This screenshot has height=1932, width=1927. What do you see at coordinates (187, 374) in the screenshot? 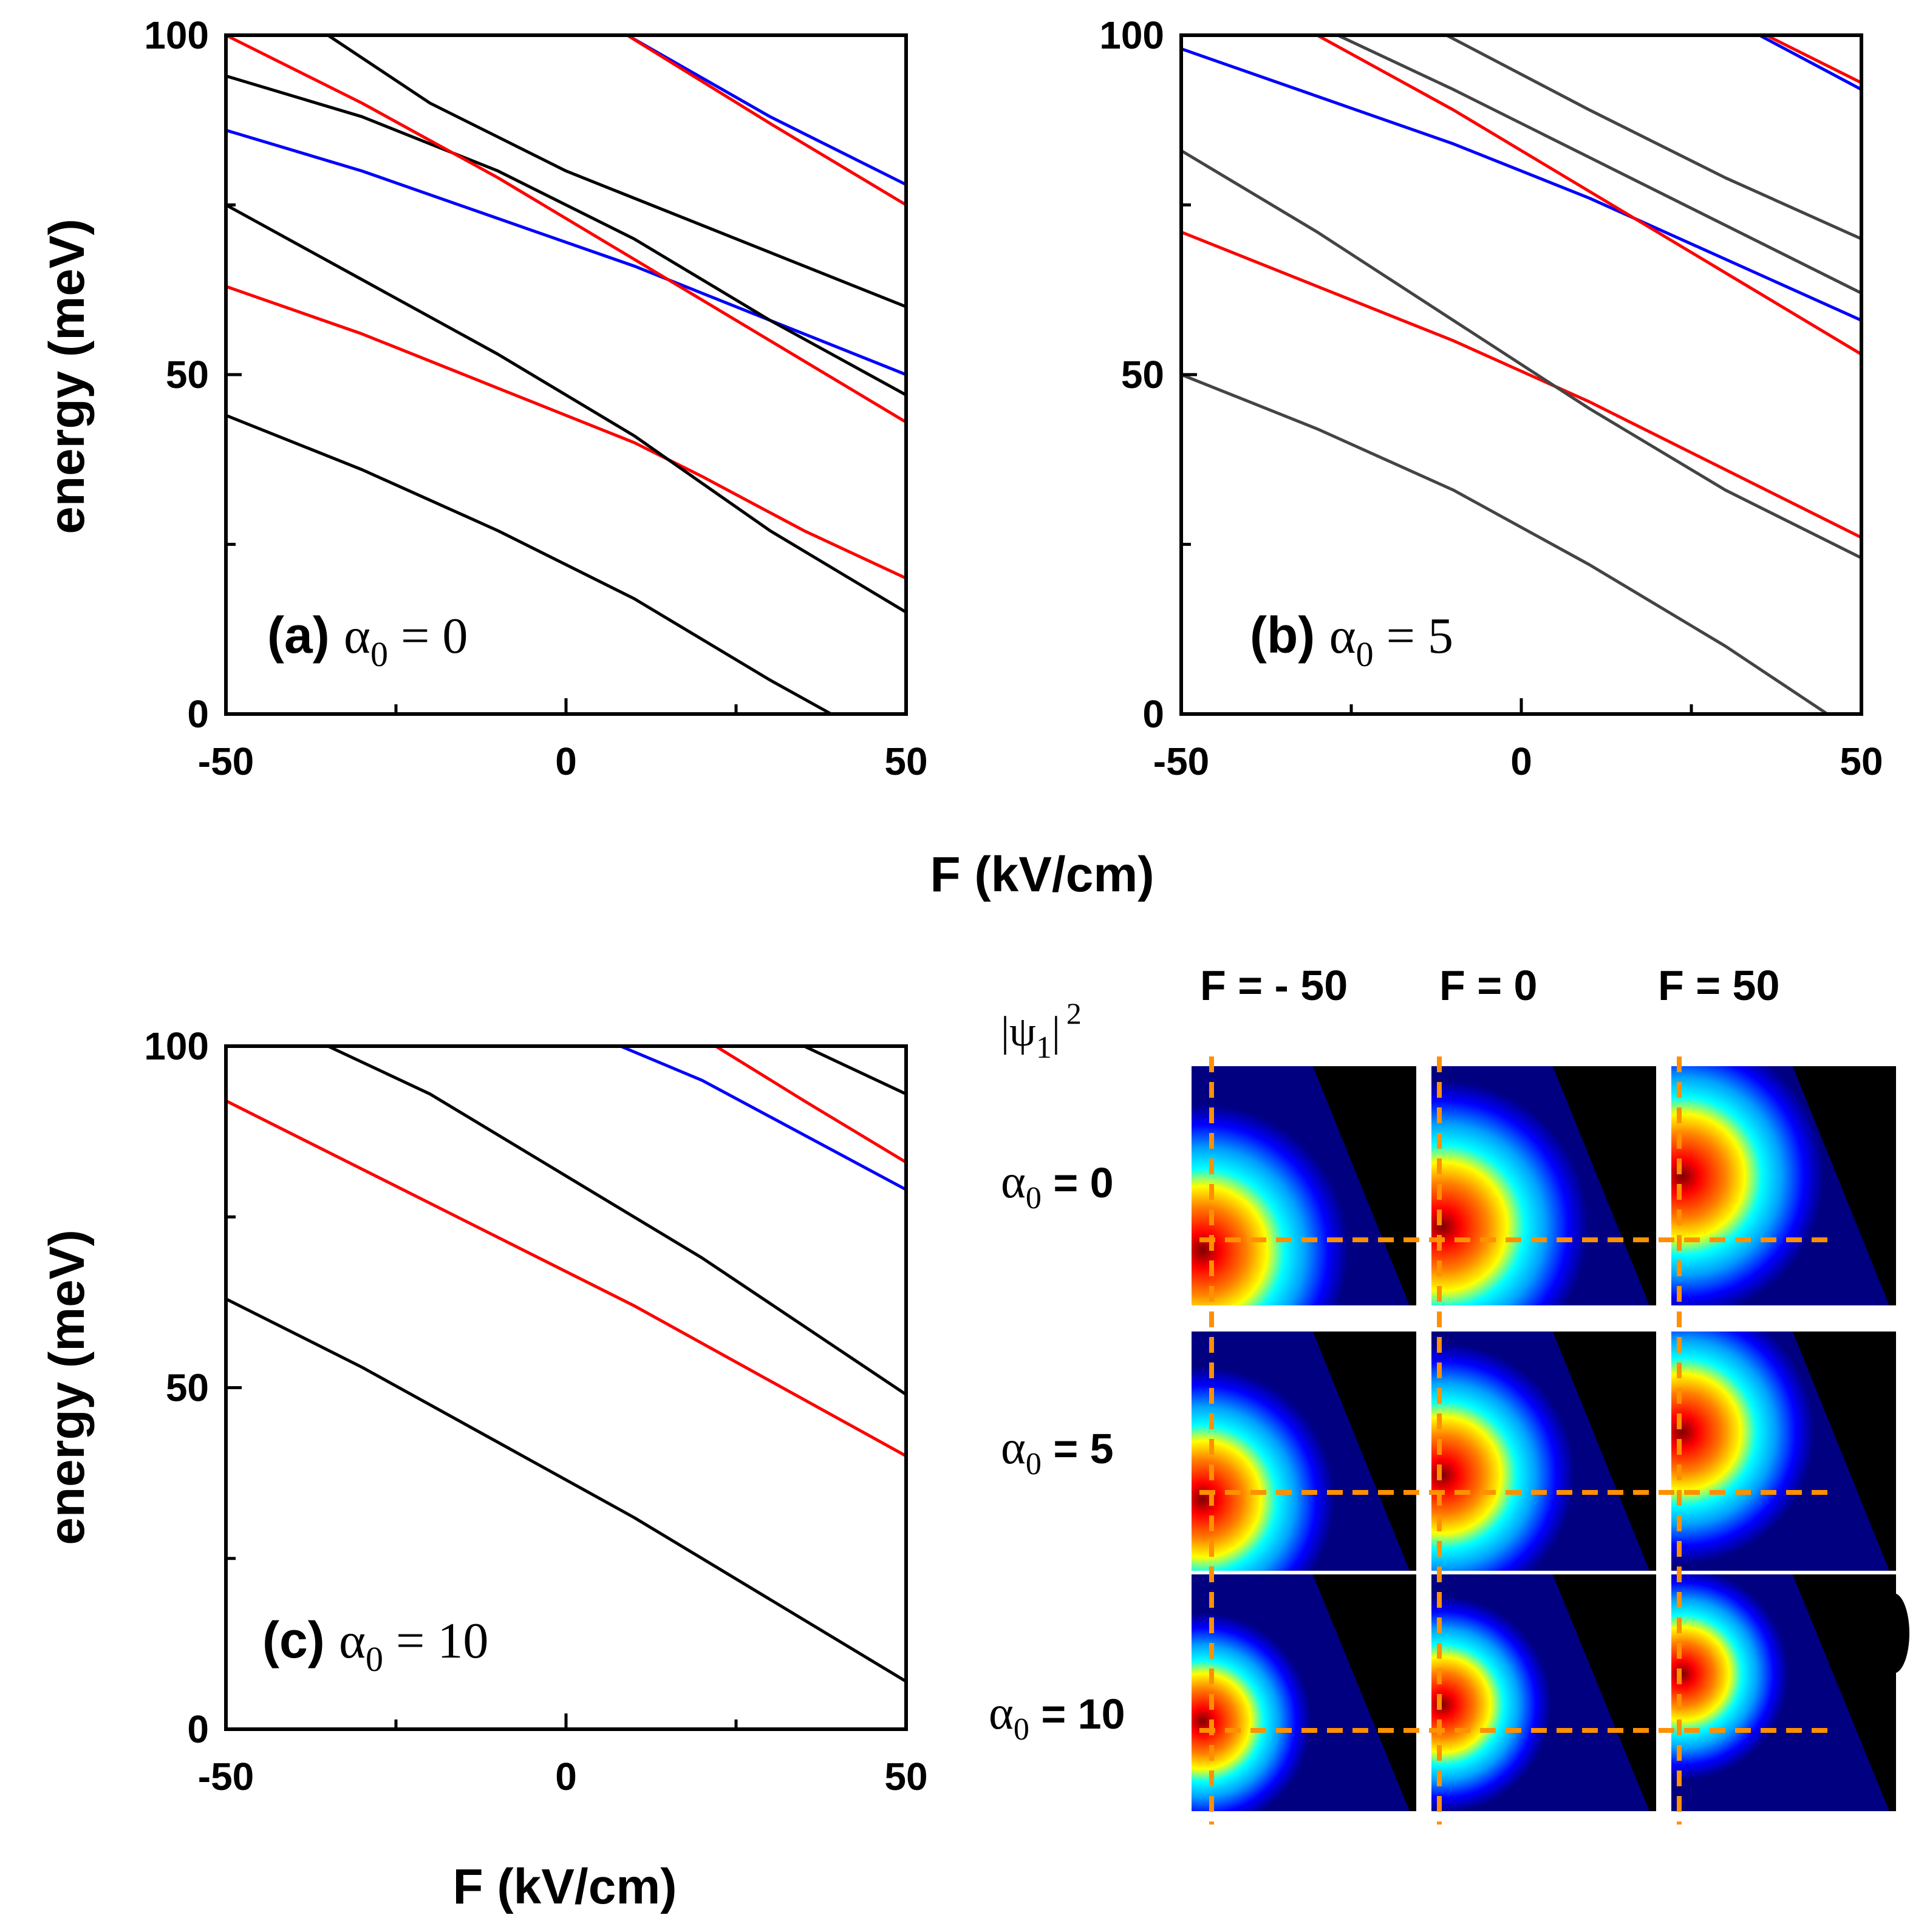
I see `panel-a-ytick-label: 50` at bounding box center [187, 374].